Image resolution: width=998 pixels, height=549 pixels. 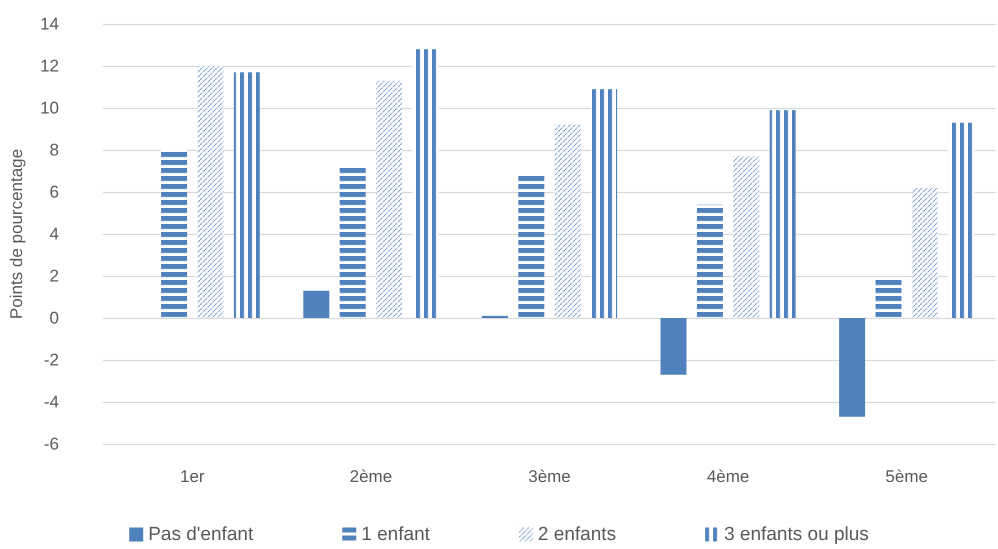 I want to click on legend-label: 1 enfant, so click(x=396, y=534).